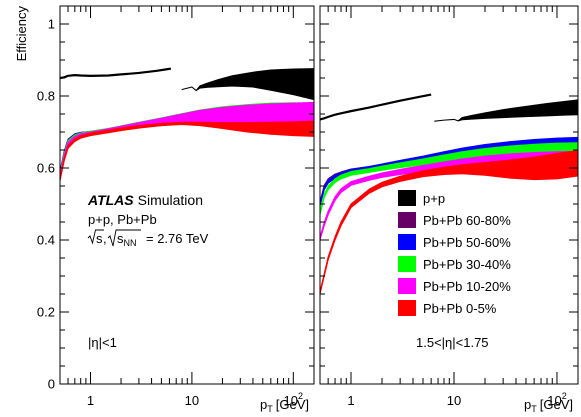 This screenshot has width=581, height=417. Describe the element at coordinates (170, 200) in the screenshot. I see `atlas-sub-label: Simulation` at that location.